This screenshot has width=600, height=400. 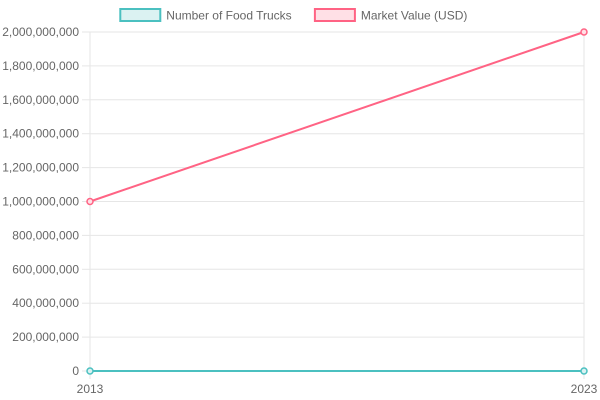 What do you see at coordinates (45, 235) in the screenshot?
I see `y-tick-label: 800,000,000` at bounding box center [45, 235].